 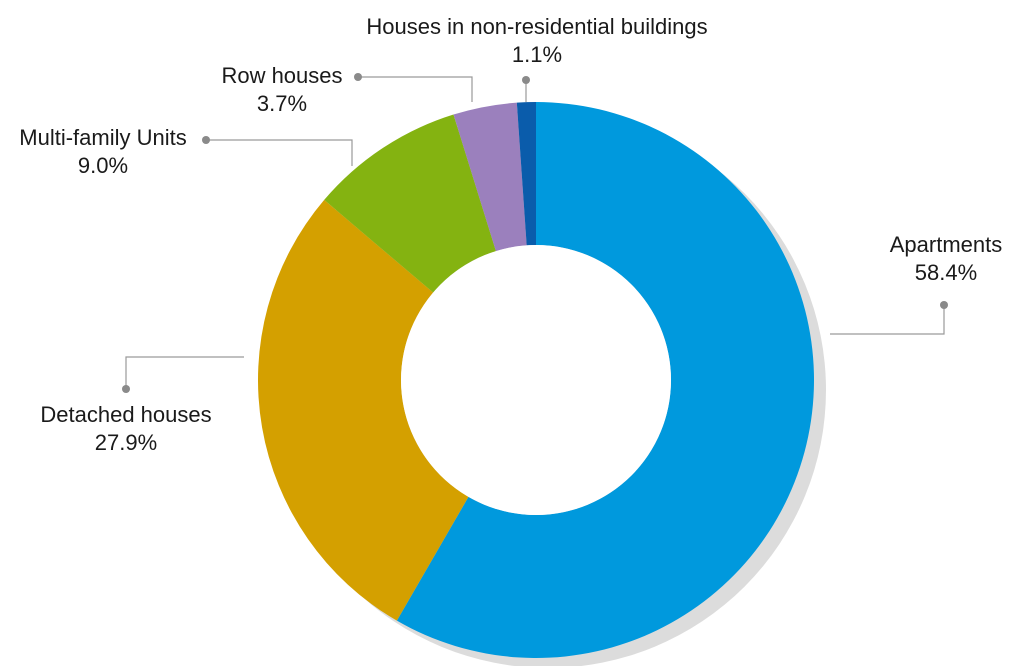 What do you see at coordinates (126, 442) in the screenshot?
I see `slice-value-detached-houses: 27.9%` at bounding box center [126, 442].